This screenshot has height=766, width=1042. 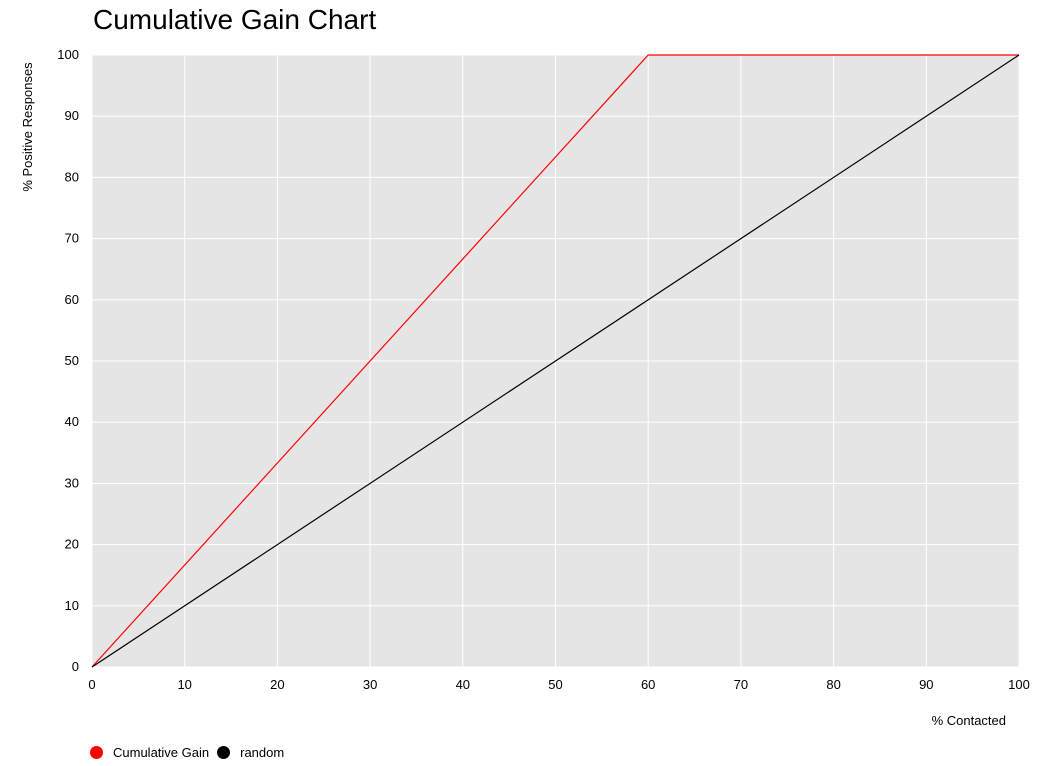 What do you see at coordinates (72, 482) in the screenshot?
I see `y-tick-label: 30` at bounding box center [72, 482].